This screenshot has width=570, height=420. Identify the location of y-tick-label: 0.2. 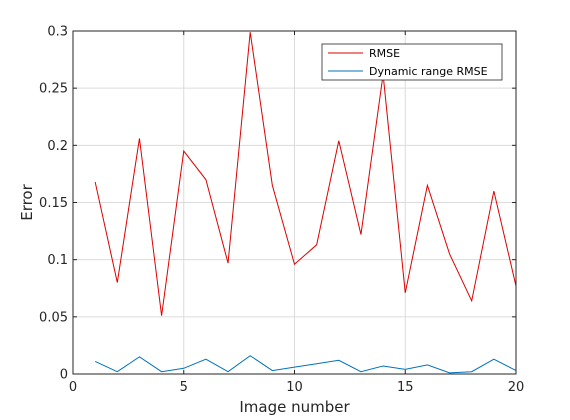
(57, 146).